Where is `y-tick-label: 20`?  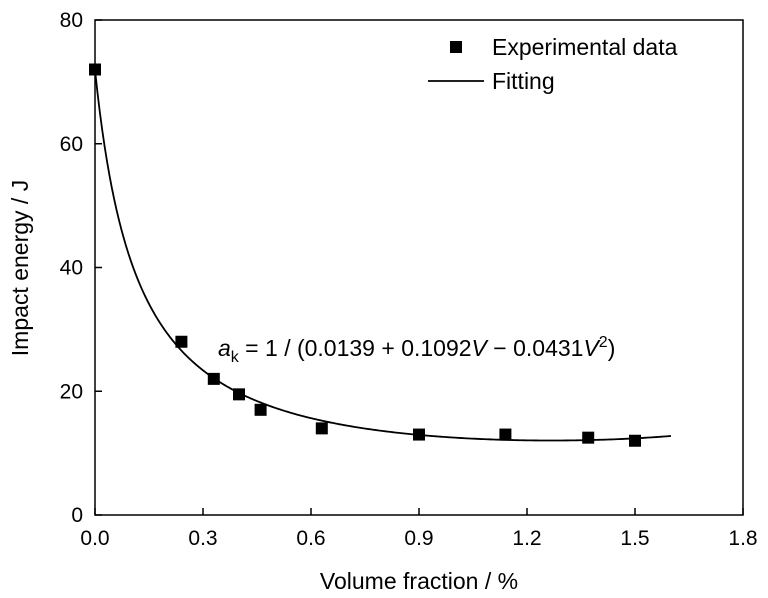 y-tick-label: 20 is located at coordinates (71, 391).